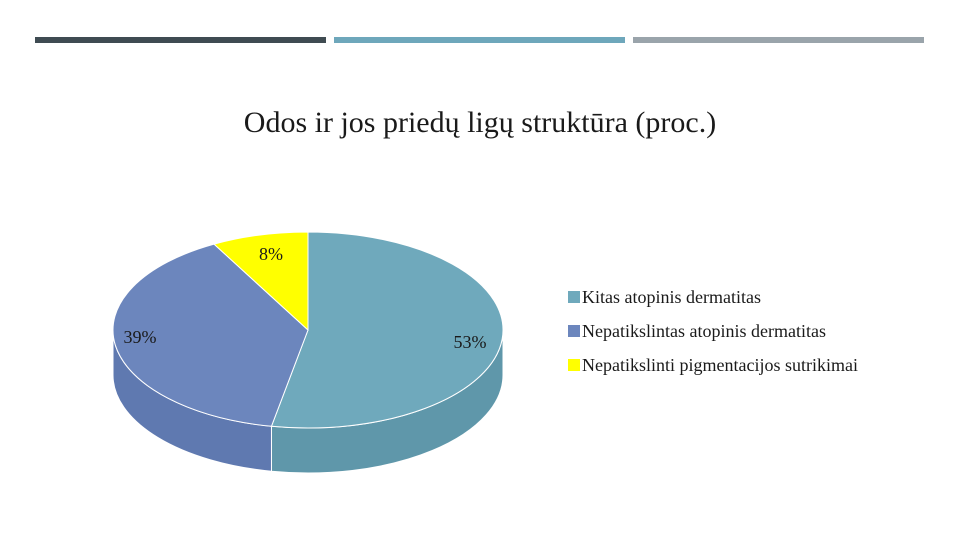  I want to click on header-bar-dark, so click(180, 40).